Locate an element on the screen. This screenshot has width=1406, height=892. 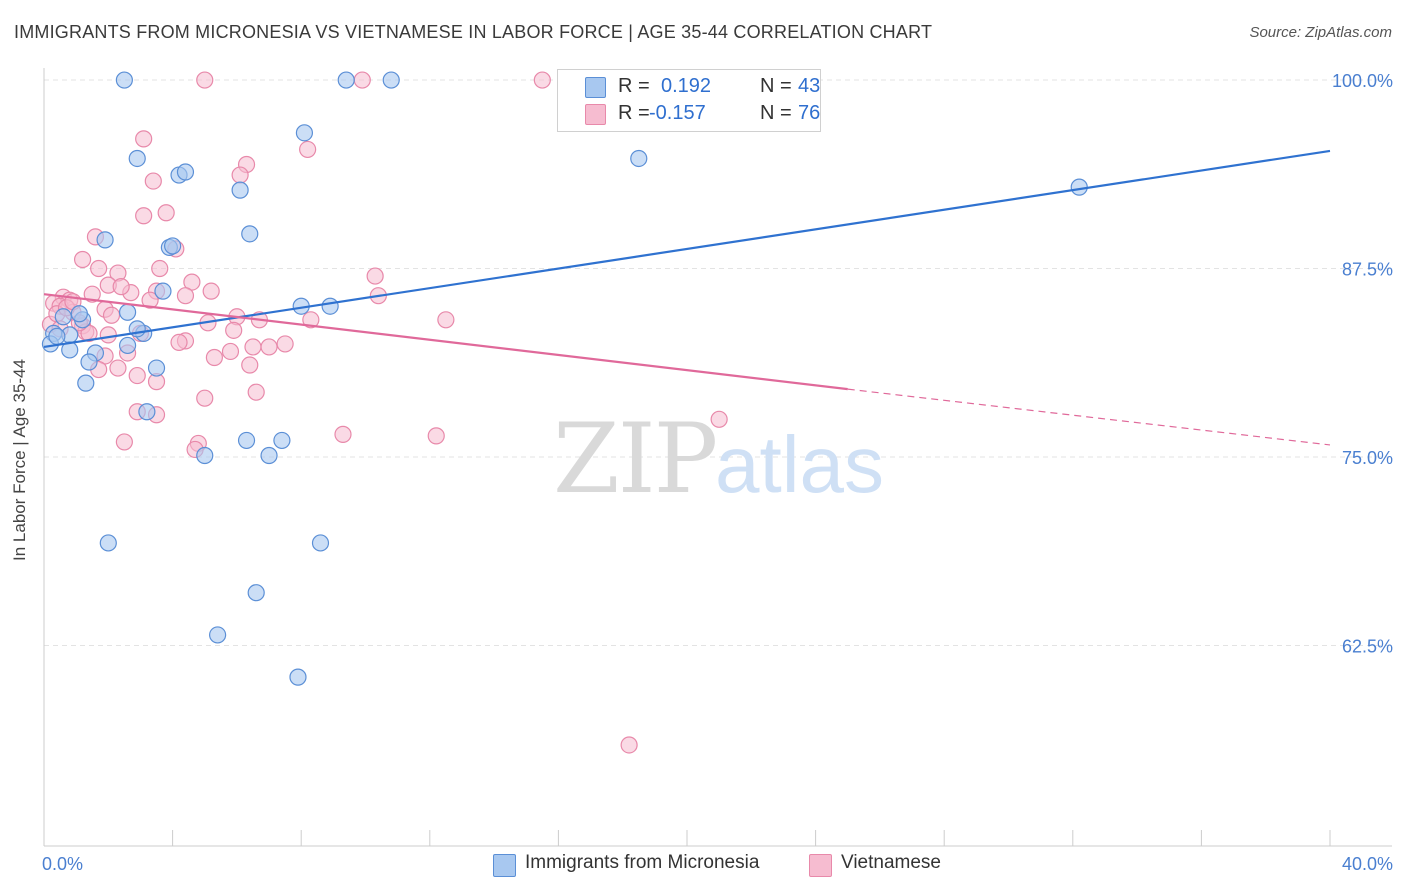
watermark-zip: ZIP is located at coordinates (634, 459).